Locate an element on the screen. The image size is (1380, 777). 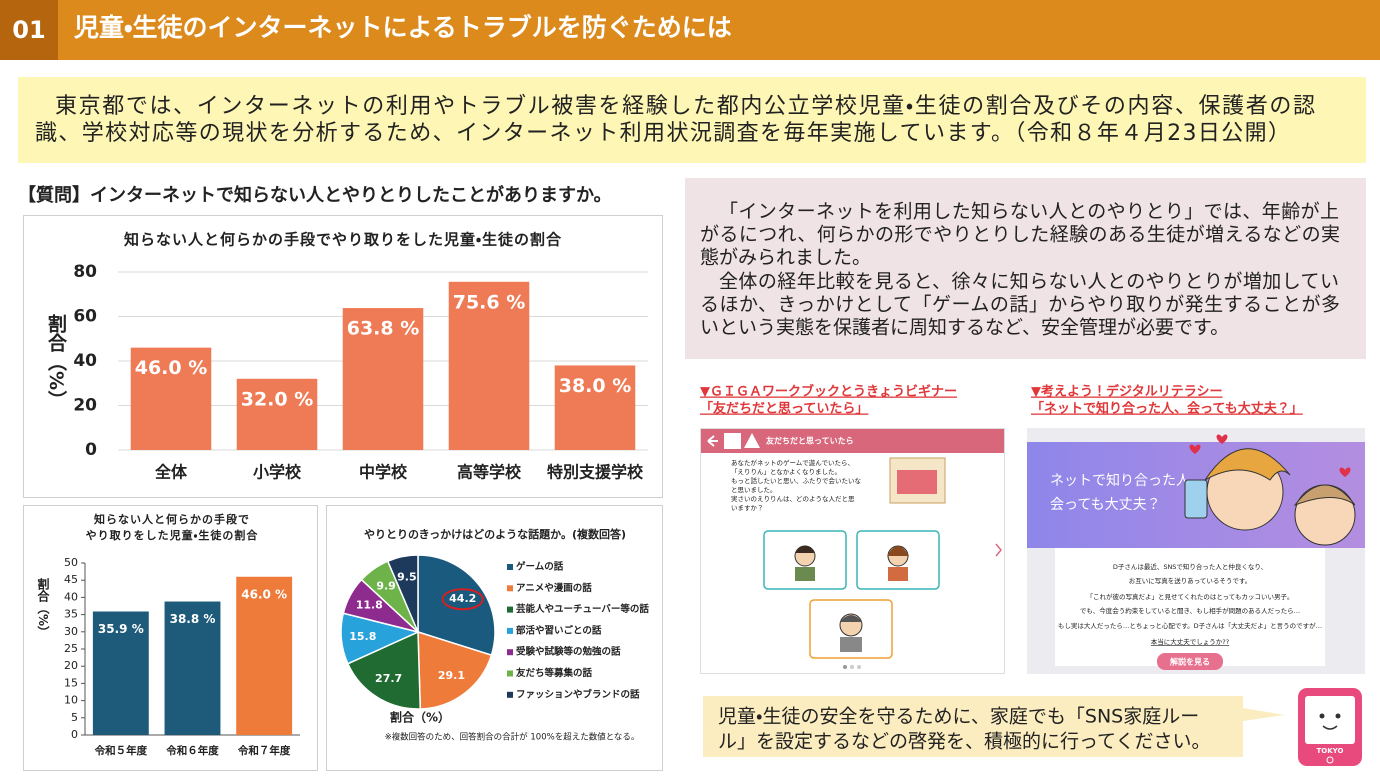
phone-screen is located at coordinates (1330, 720).